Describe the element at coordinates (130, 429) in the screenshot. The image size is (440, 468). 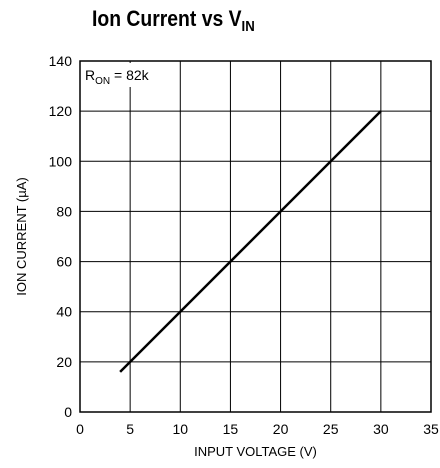
I see `x-tick-label: 5` at that location.